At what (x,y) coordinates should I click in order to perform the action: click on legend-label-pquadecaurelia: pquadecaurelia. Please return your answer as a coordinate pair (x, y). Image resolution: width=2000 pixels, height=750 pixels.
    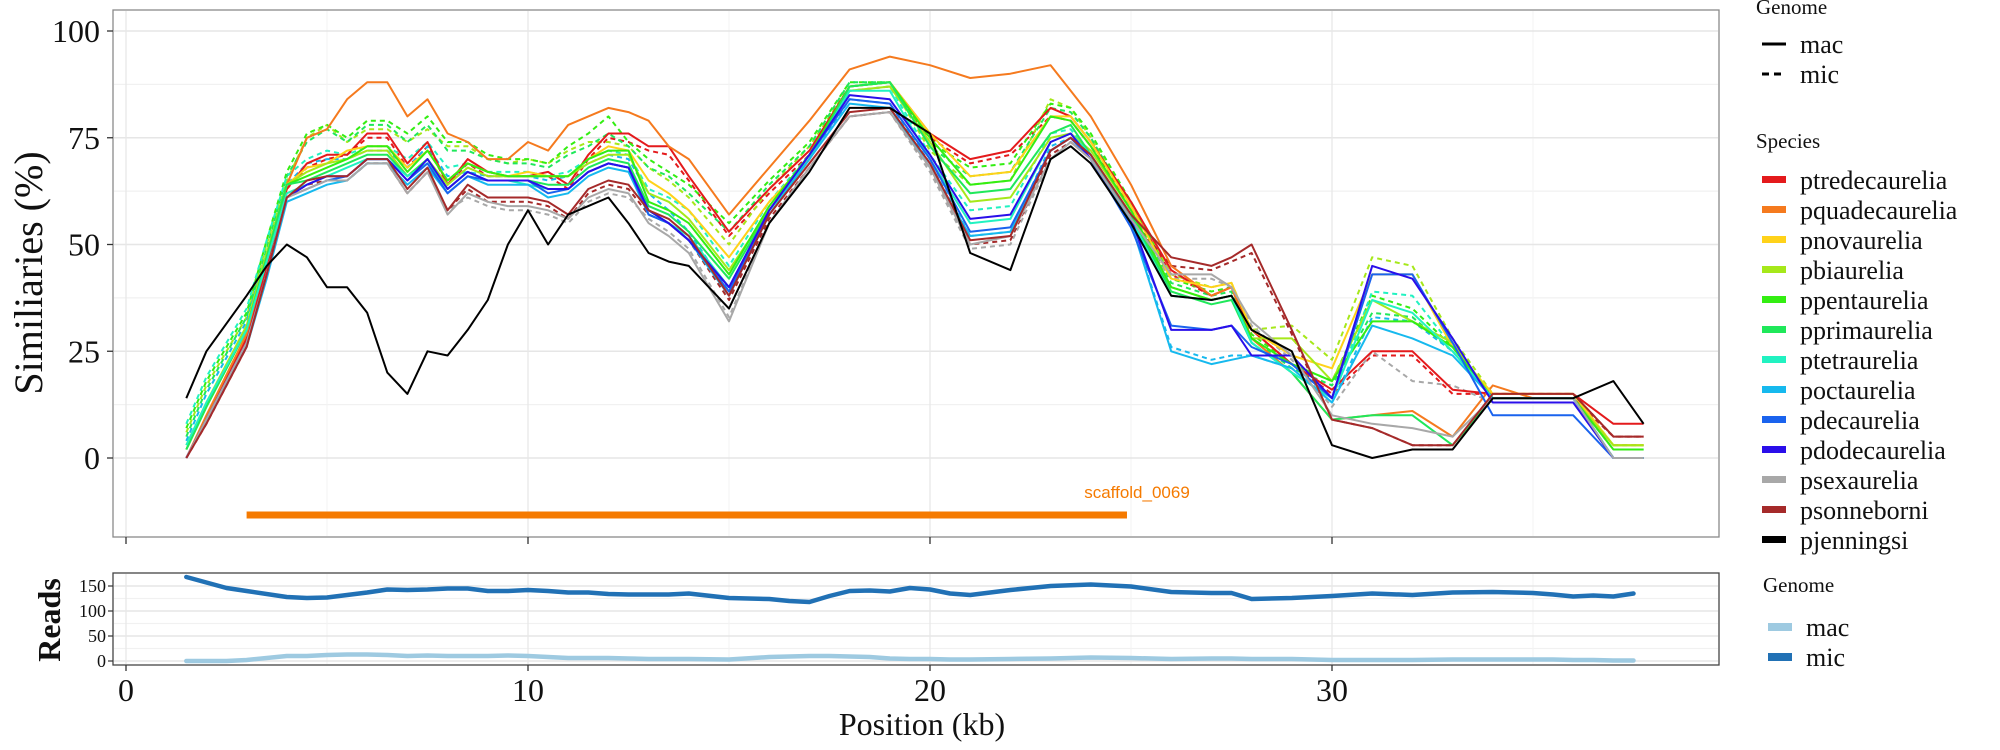
    Looking at the image, I should click on (1879, 210).